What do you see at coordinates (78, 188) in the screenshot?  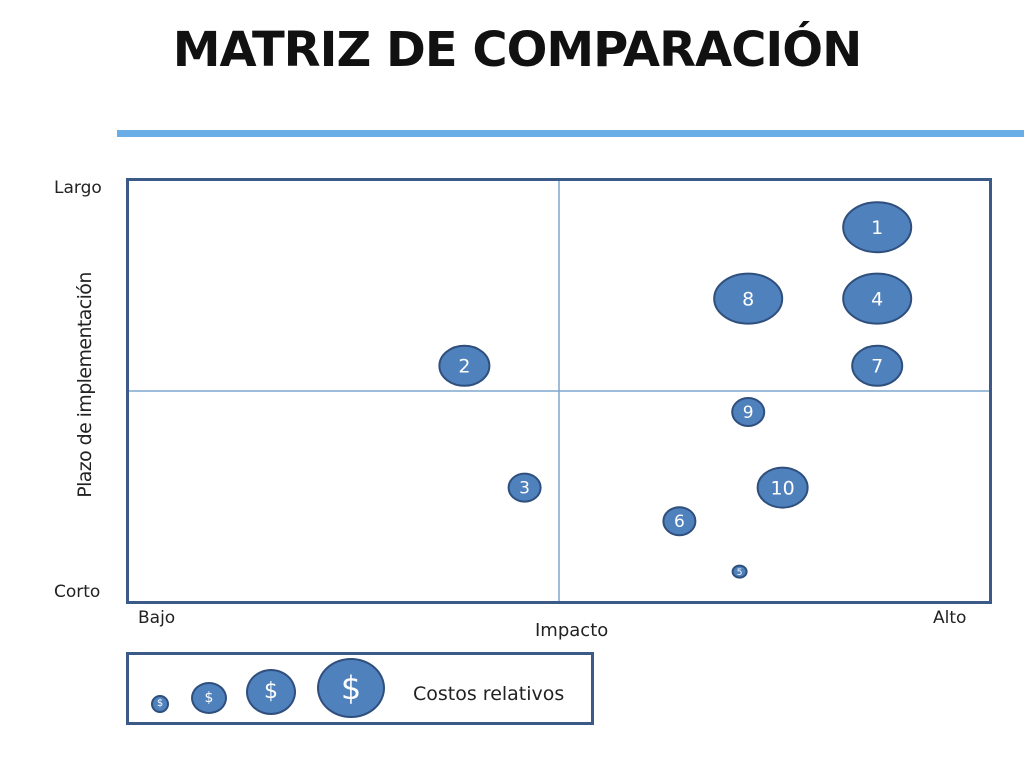 I see `y-axis-high-label: Largo` at bounding box center [78, 188].